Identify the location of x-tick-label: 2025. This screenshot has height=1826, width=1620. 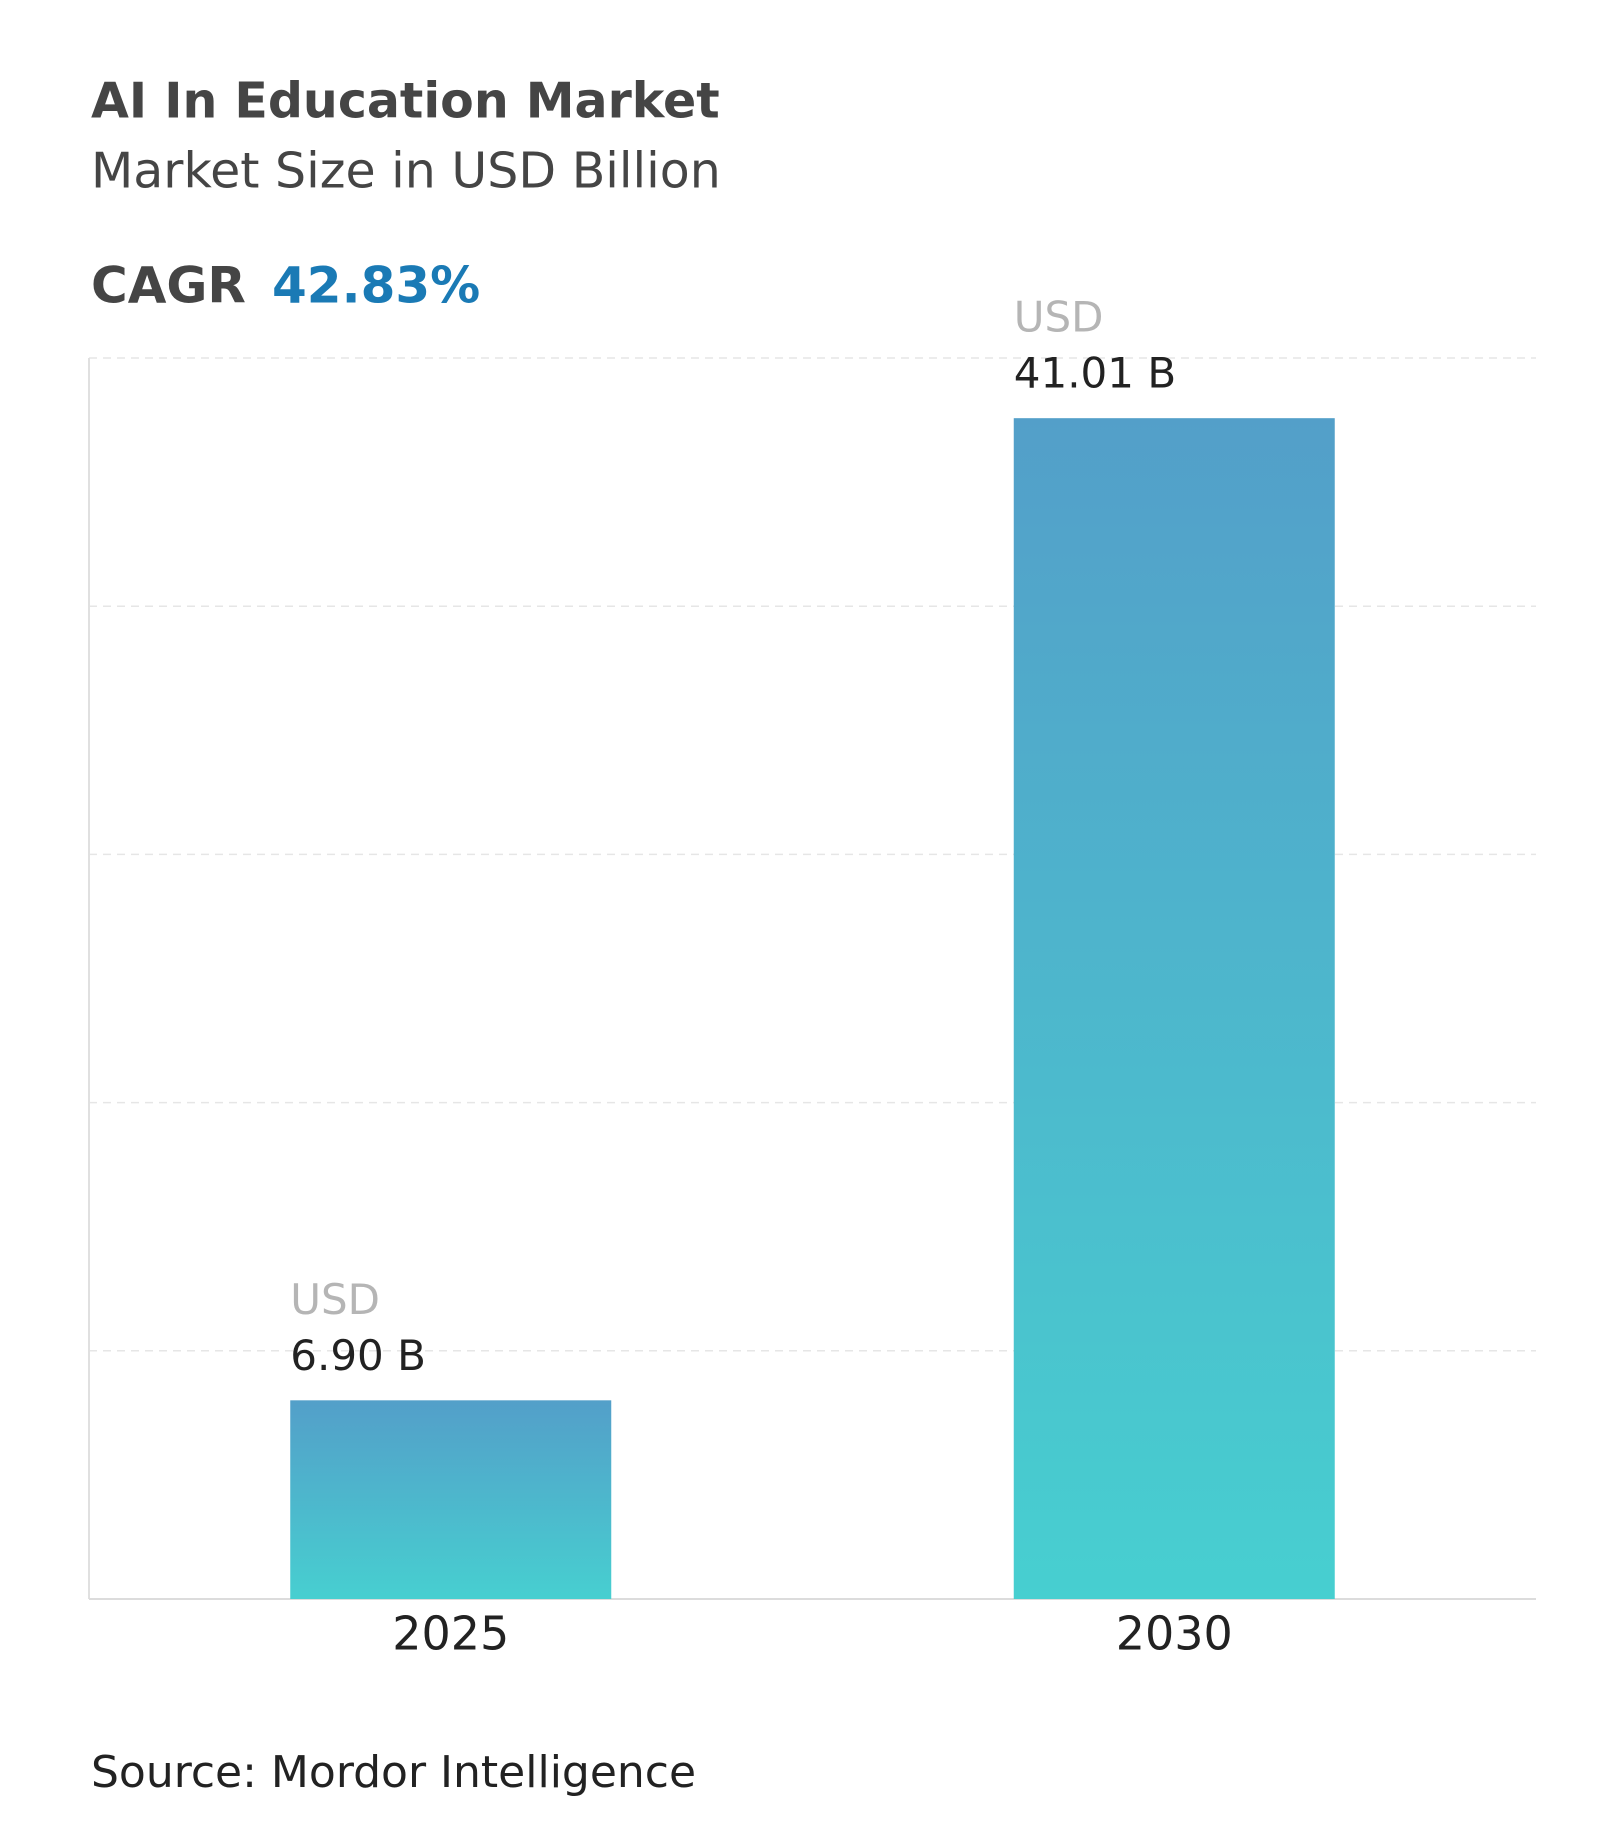
(450, 1634).